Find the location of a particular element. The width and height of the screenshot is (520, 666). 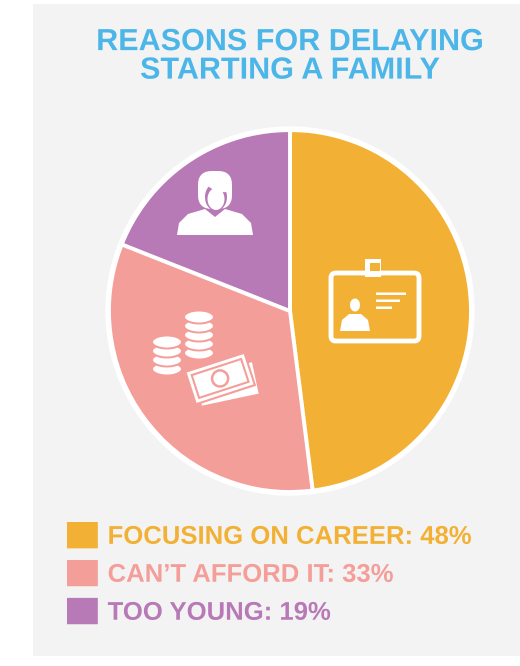

legend-label: CAN’T AFFORD IT: 33% is located at coordinates (250, 573).